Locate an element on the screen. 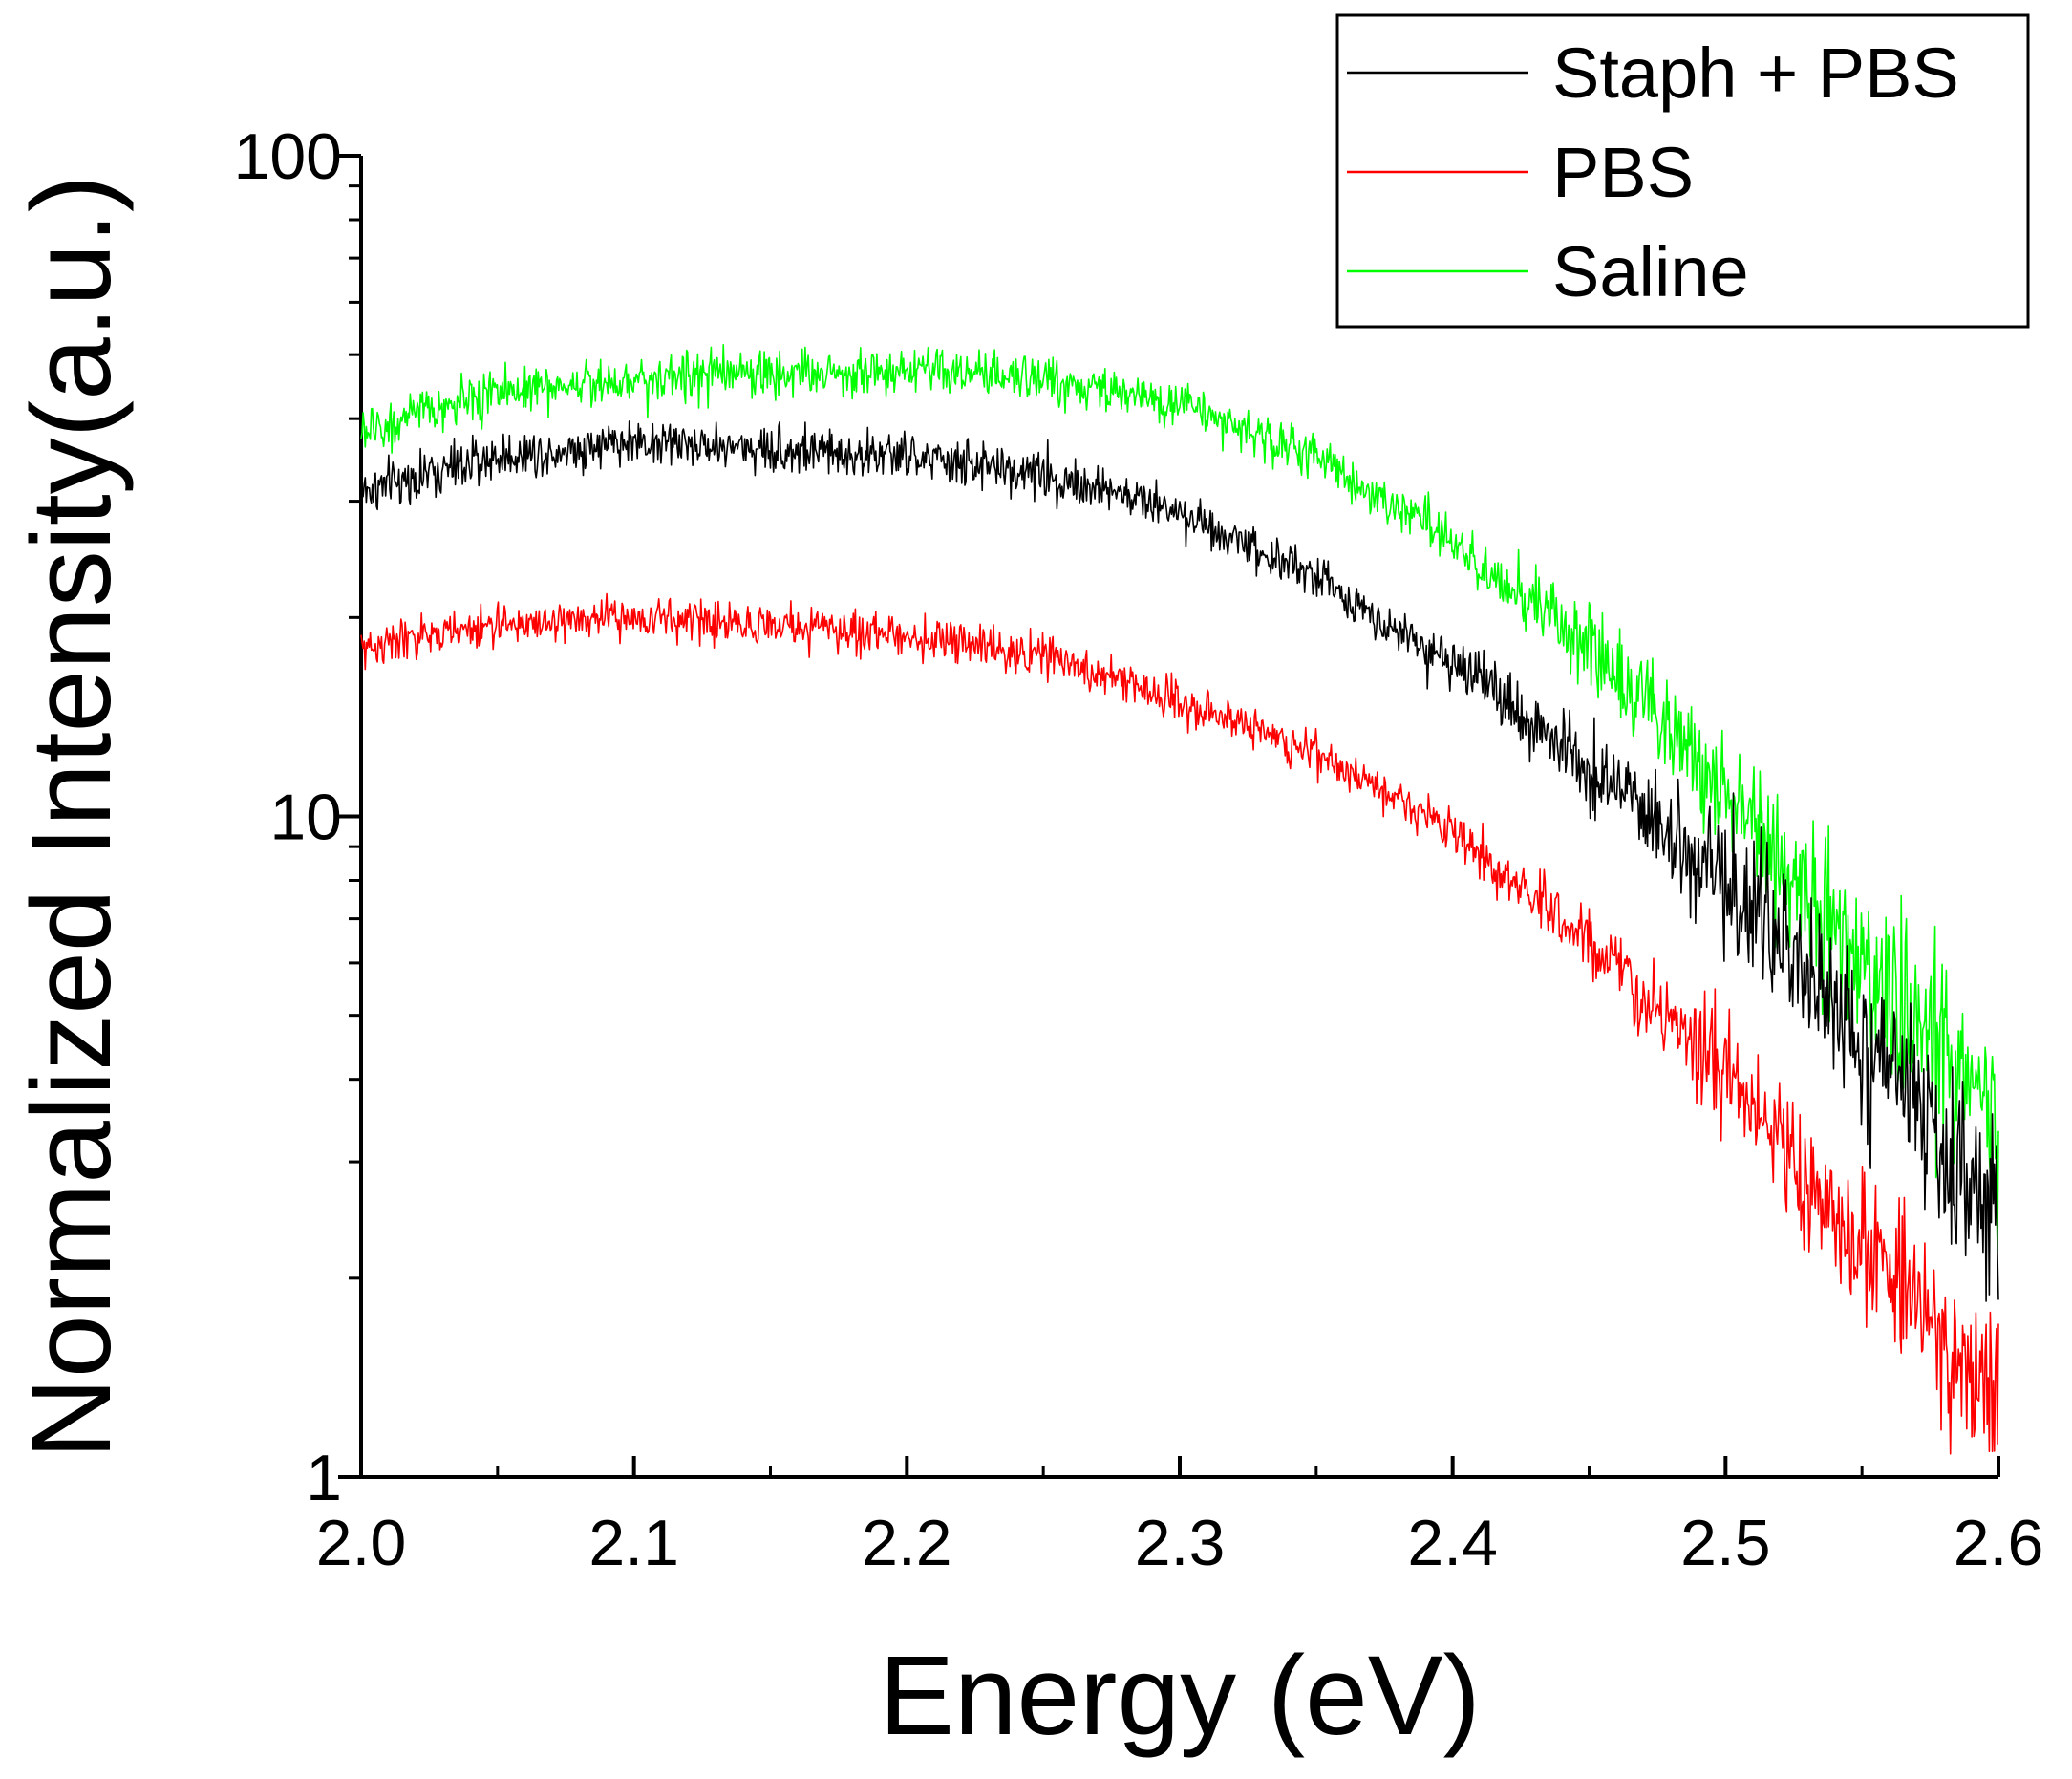  y-tick-label: 100 is located at coordinates (288, 156).